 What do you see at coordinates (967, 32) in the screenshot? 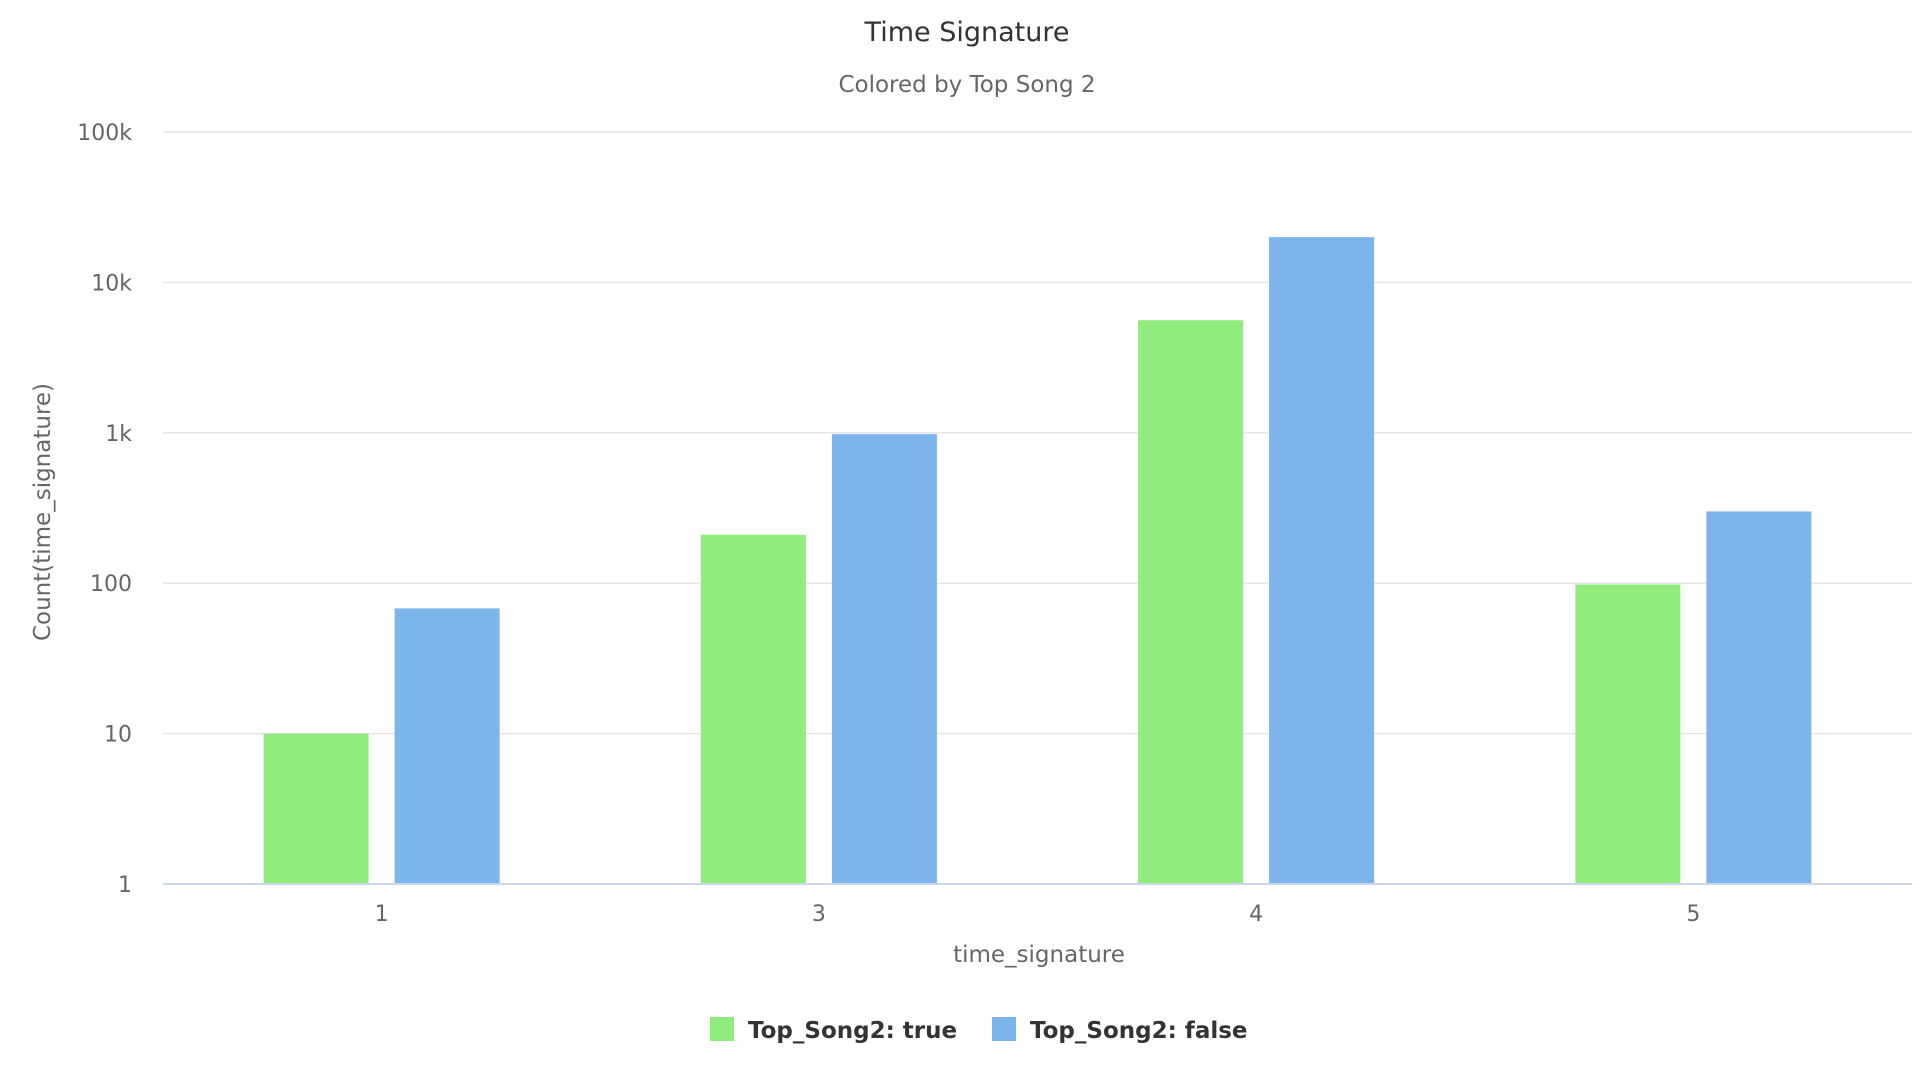
I see `chart-title: Time Signature` at bounding box center [967, 32].